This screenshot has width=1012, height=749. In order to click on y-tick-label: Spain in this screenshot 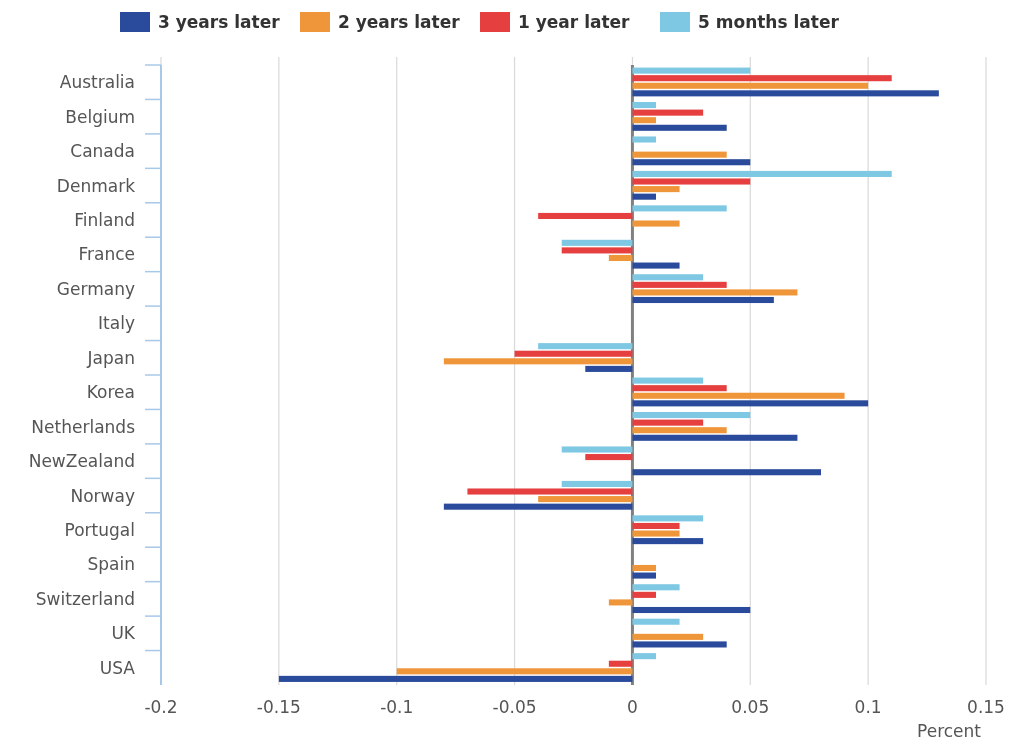, I will do `click(111, 564)`.